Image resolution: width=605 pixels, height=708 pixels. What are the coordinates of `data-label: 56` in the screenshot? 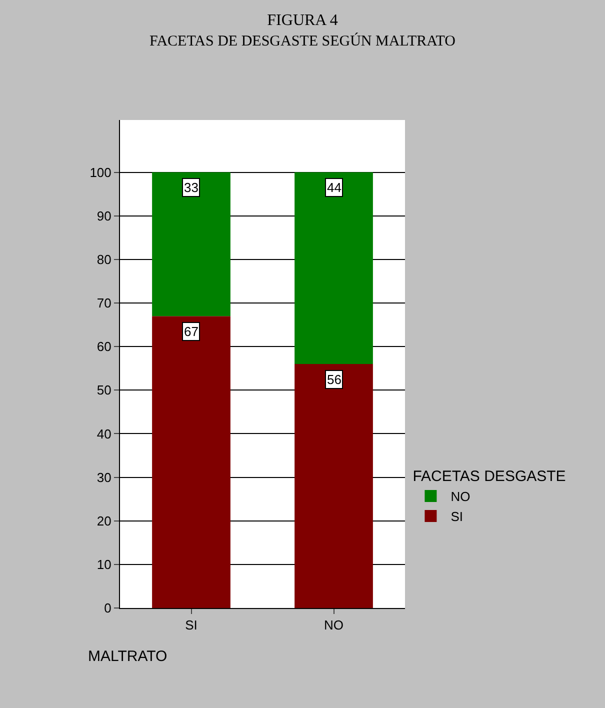 It's located at (334, 379).